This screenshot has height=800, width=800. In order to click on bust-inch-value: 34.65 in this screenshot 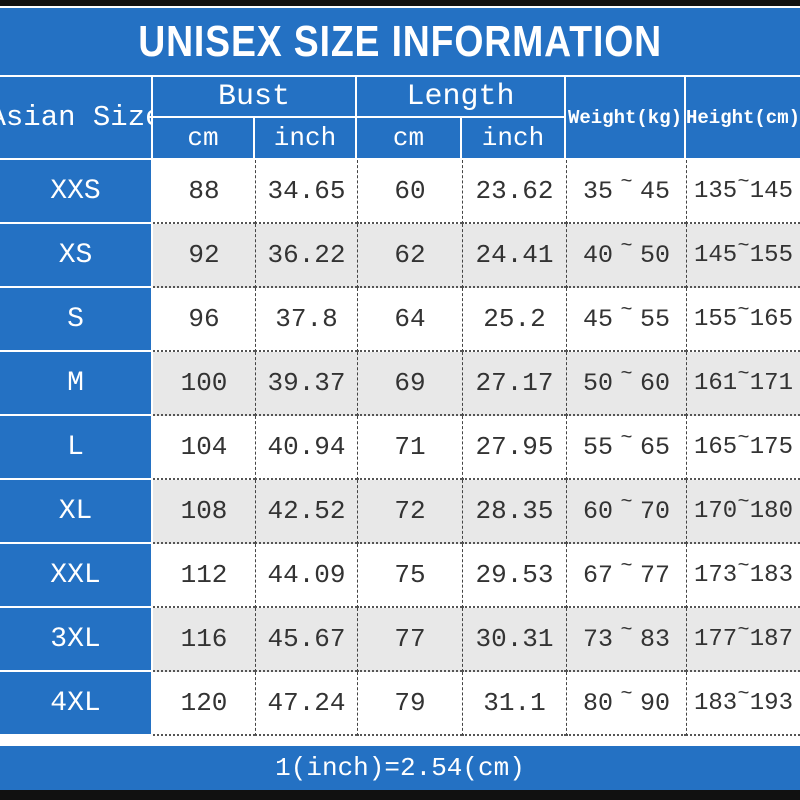, I will do `click(306, 192)`.